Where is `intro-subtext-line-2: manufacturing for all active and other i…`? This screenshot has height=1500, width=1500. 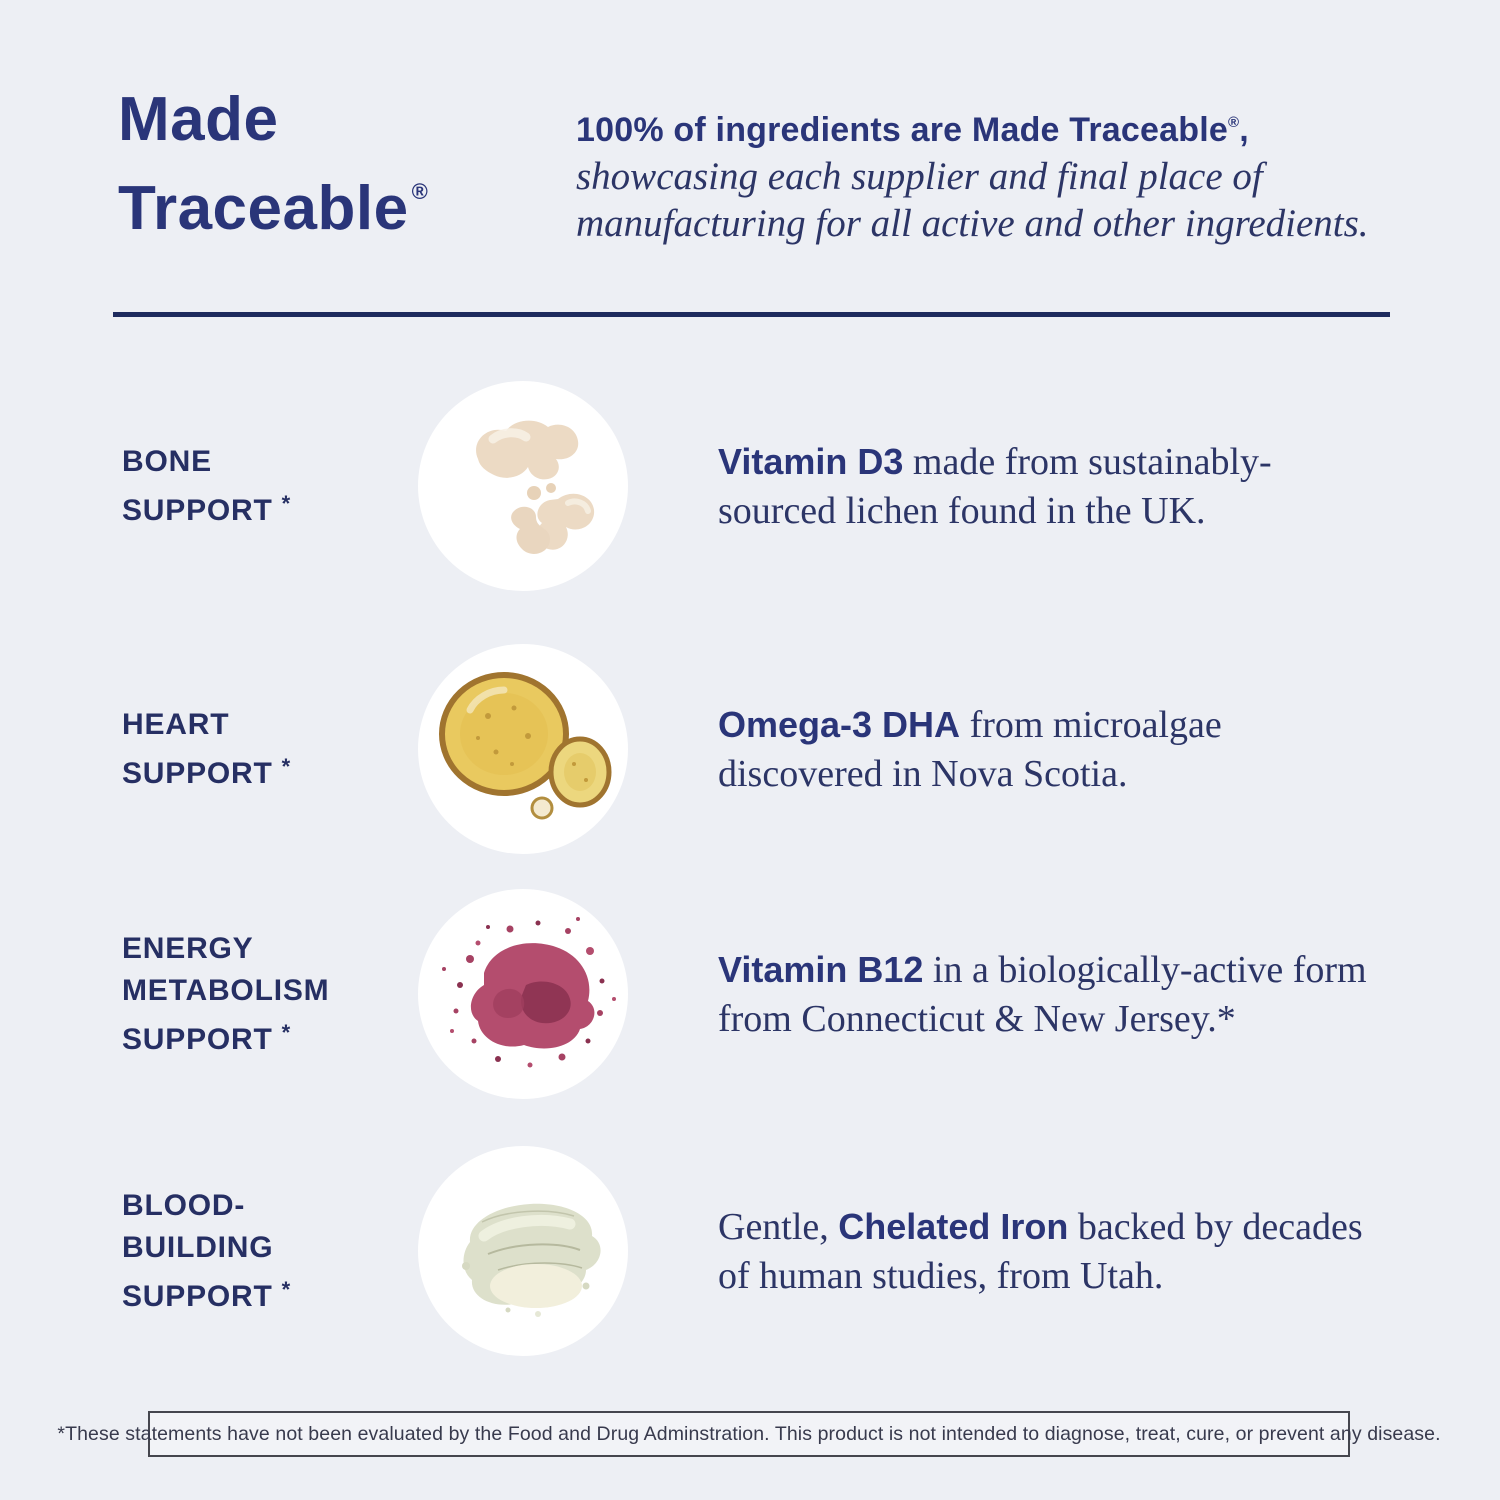 intro-subtext-line-2: manufacturing for all active and other i… is located at coordinates (972, 223).